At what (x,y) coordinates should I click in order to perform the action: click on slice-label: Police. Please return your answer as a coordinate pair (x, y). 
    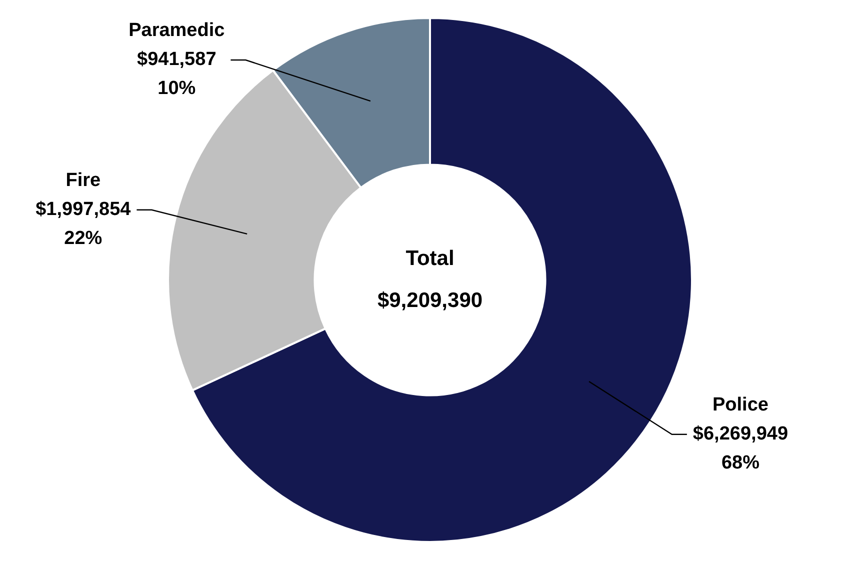
    Looking at the image, I should click on (740, 405).